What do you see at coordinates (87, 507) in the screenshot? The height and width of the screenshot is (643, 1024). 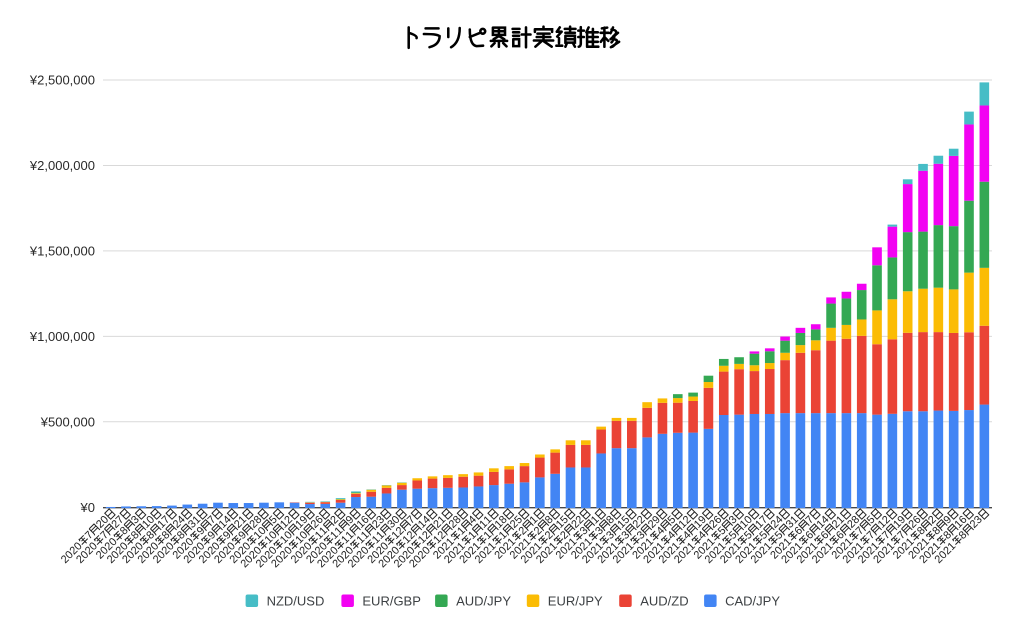 I see `svg-text: ¥0` at bounding box center [87, 507].